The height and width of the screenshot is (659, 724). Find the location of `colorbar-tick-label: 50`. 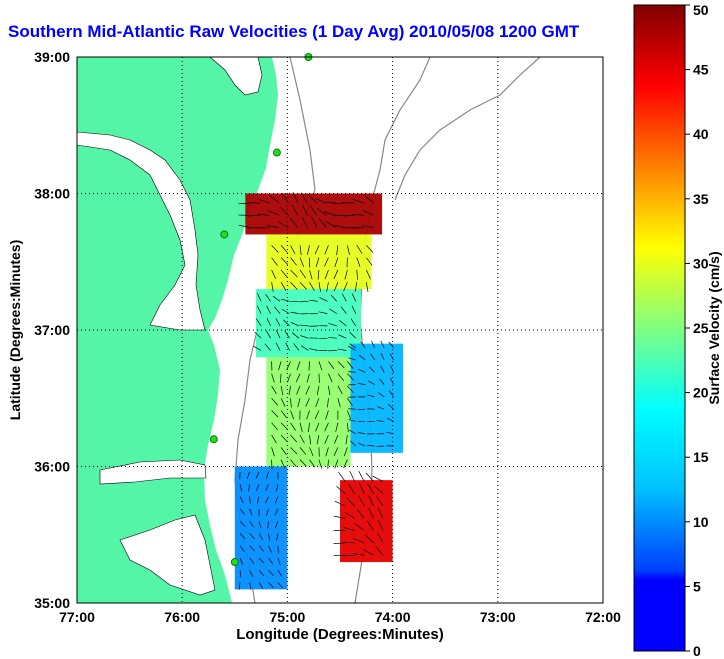

colorbar-tick-label: 50 is located at coordinates (701, 10).